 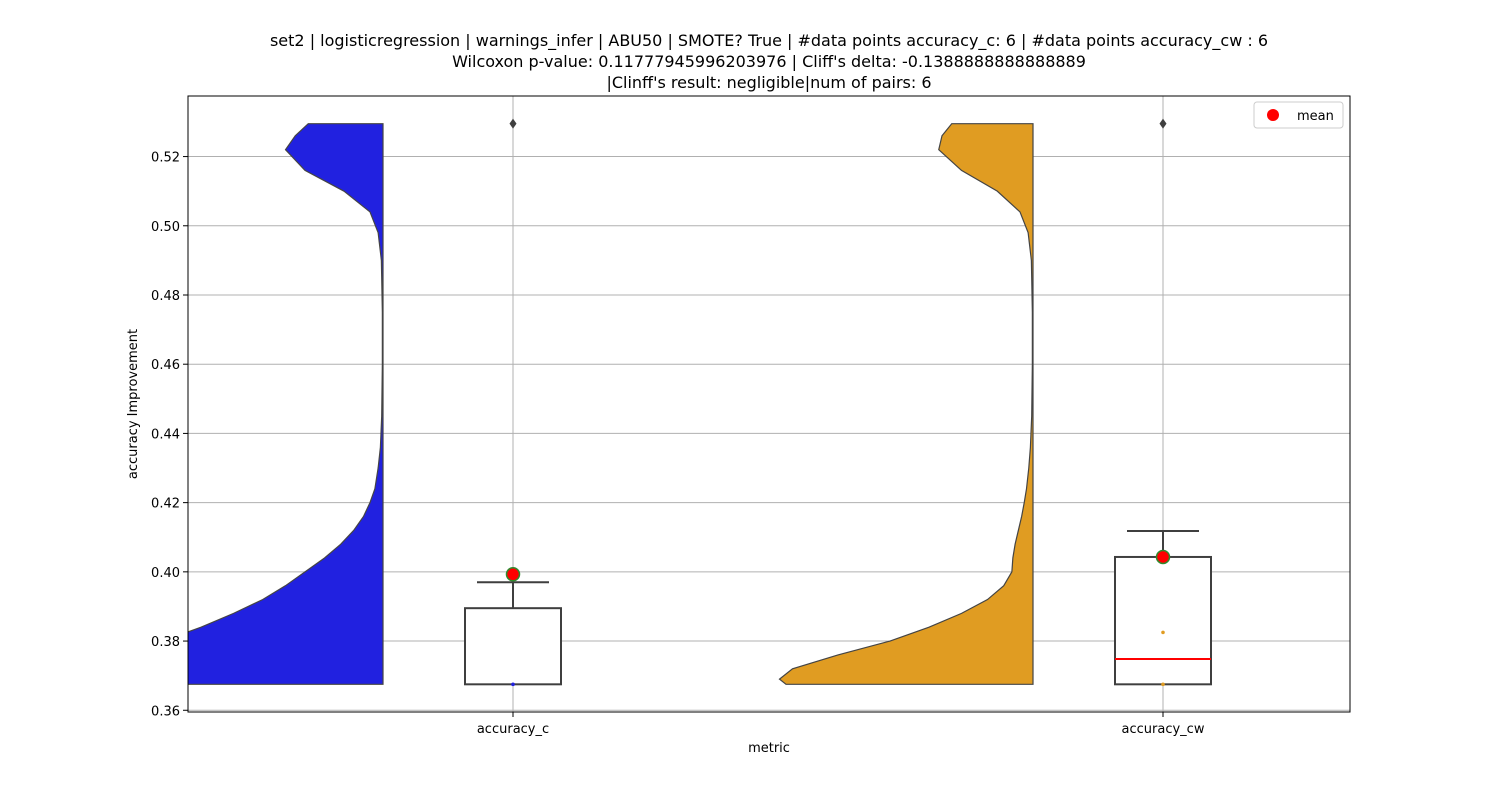 What do you see at coordinates (165, 642) in the screenshot?
I see `y-tick-label: 0.38` at bounding box center [165, 642].